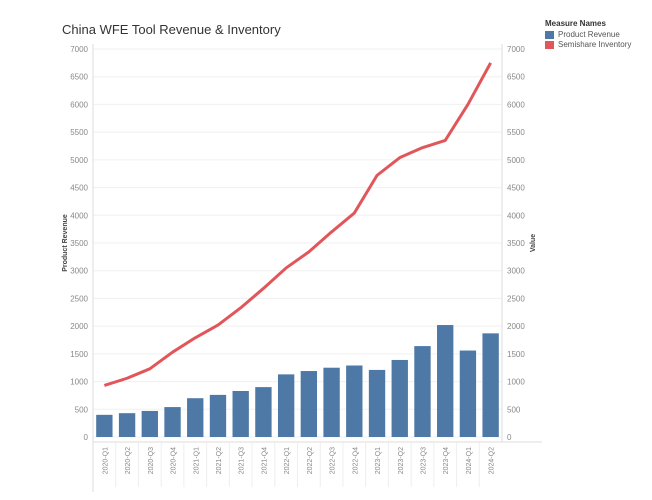 The image size is (652, 500). I want to click on y2-tick-label: 4500, so click(516, 188).